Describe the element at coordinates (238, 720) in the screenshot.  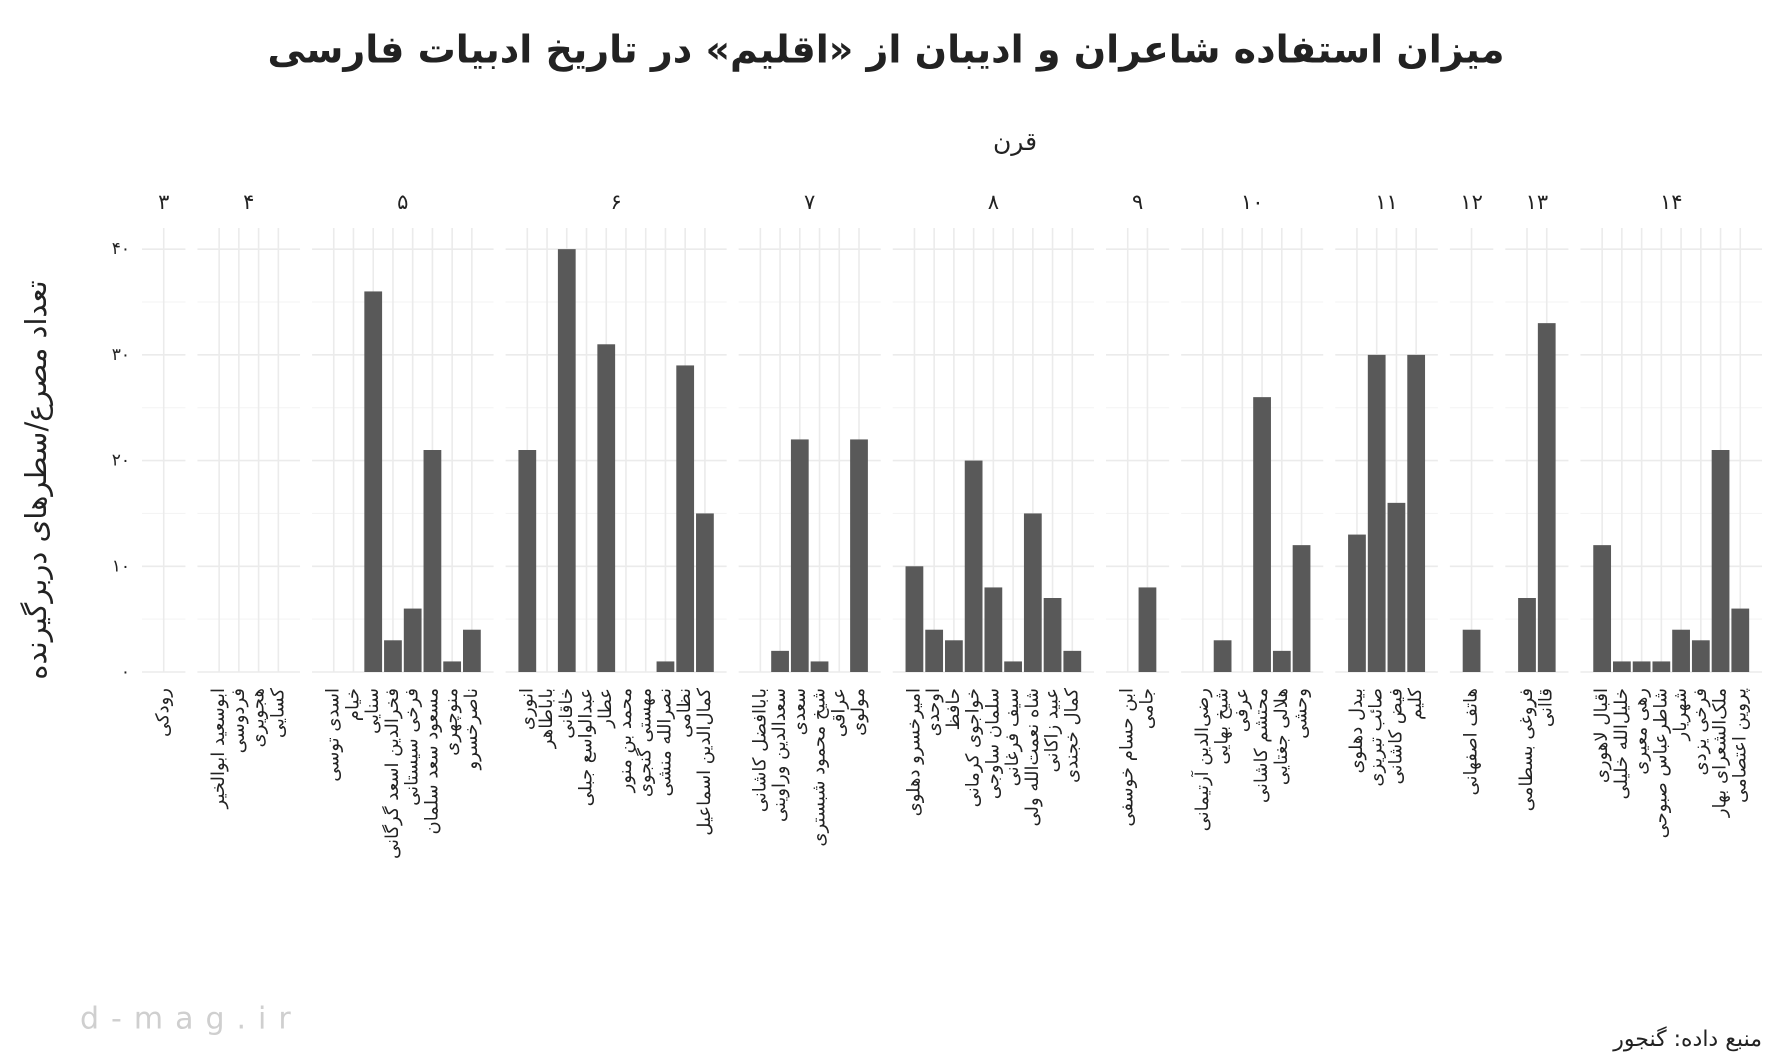
I see `x-tick-label: فردوسی` at that location.